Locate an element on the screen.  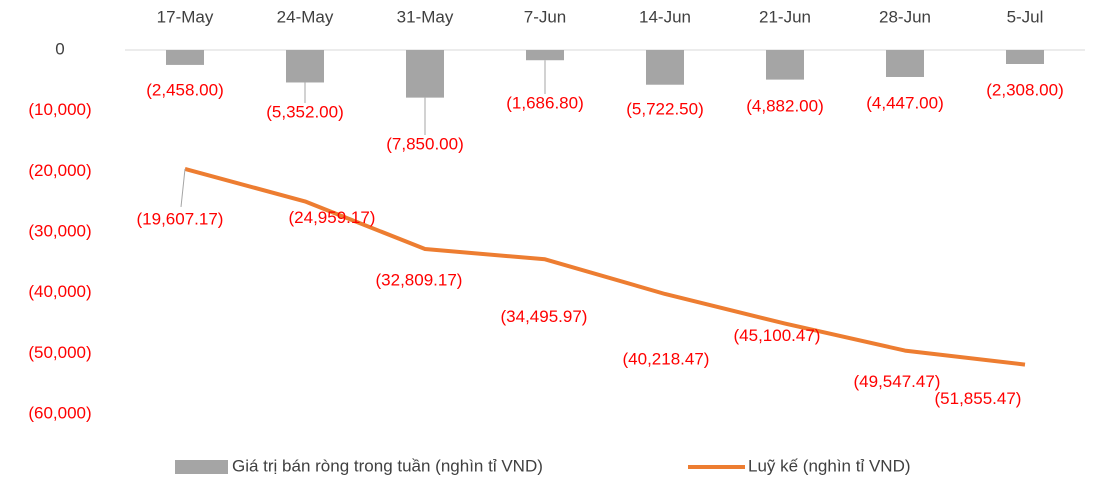
y-tick-label: (50,000) is located at coordinates (59, 352).